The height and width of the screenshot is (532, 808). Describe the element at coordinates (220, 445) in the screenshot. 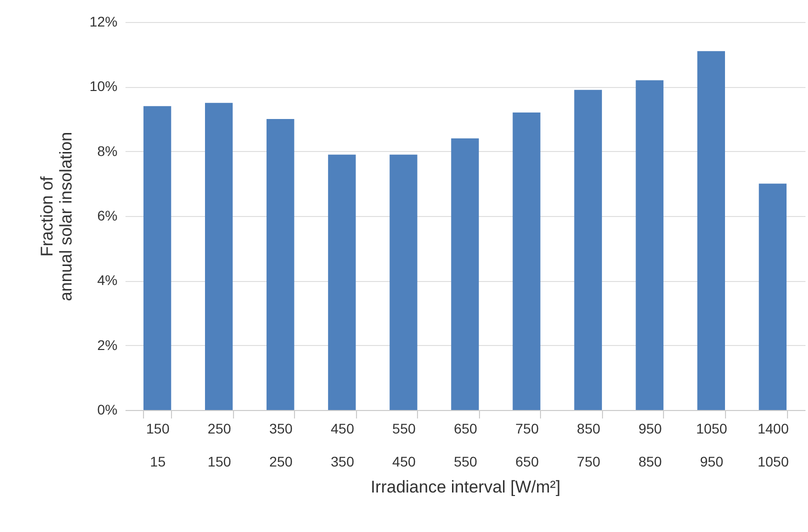

I see `category-label: 250 150` at that location.